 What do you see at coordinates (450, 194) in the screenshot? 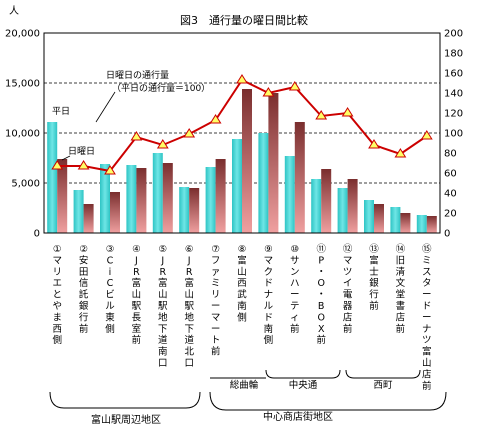
I see `right-tick-label: 40` at bounding box center [450, 194].